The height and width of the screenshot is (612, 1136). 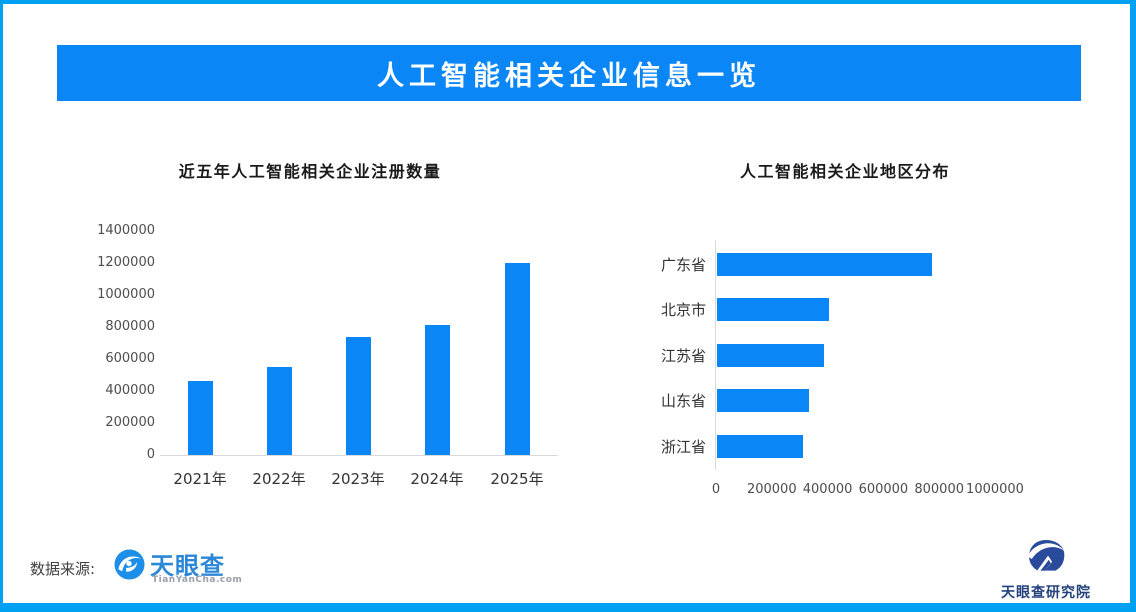 What do you see at coordinates (200, 418) in the screenshot?
I see `left-chart-bar-2021年` at bounding box center [200, 418].